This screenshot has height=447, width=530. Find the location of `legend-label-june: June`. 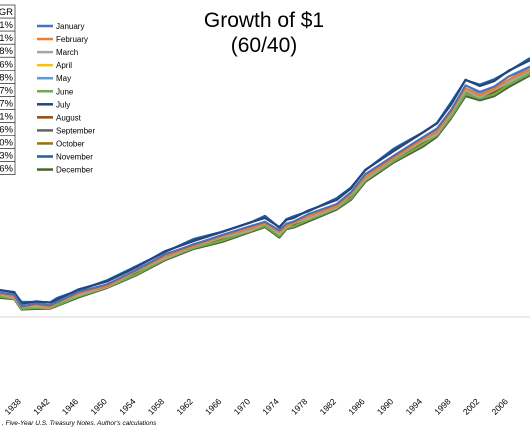

legend-label-june: June is located at coordinates (65, 91).